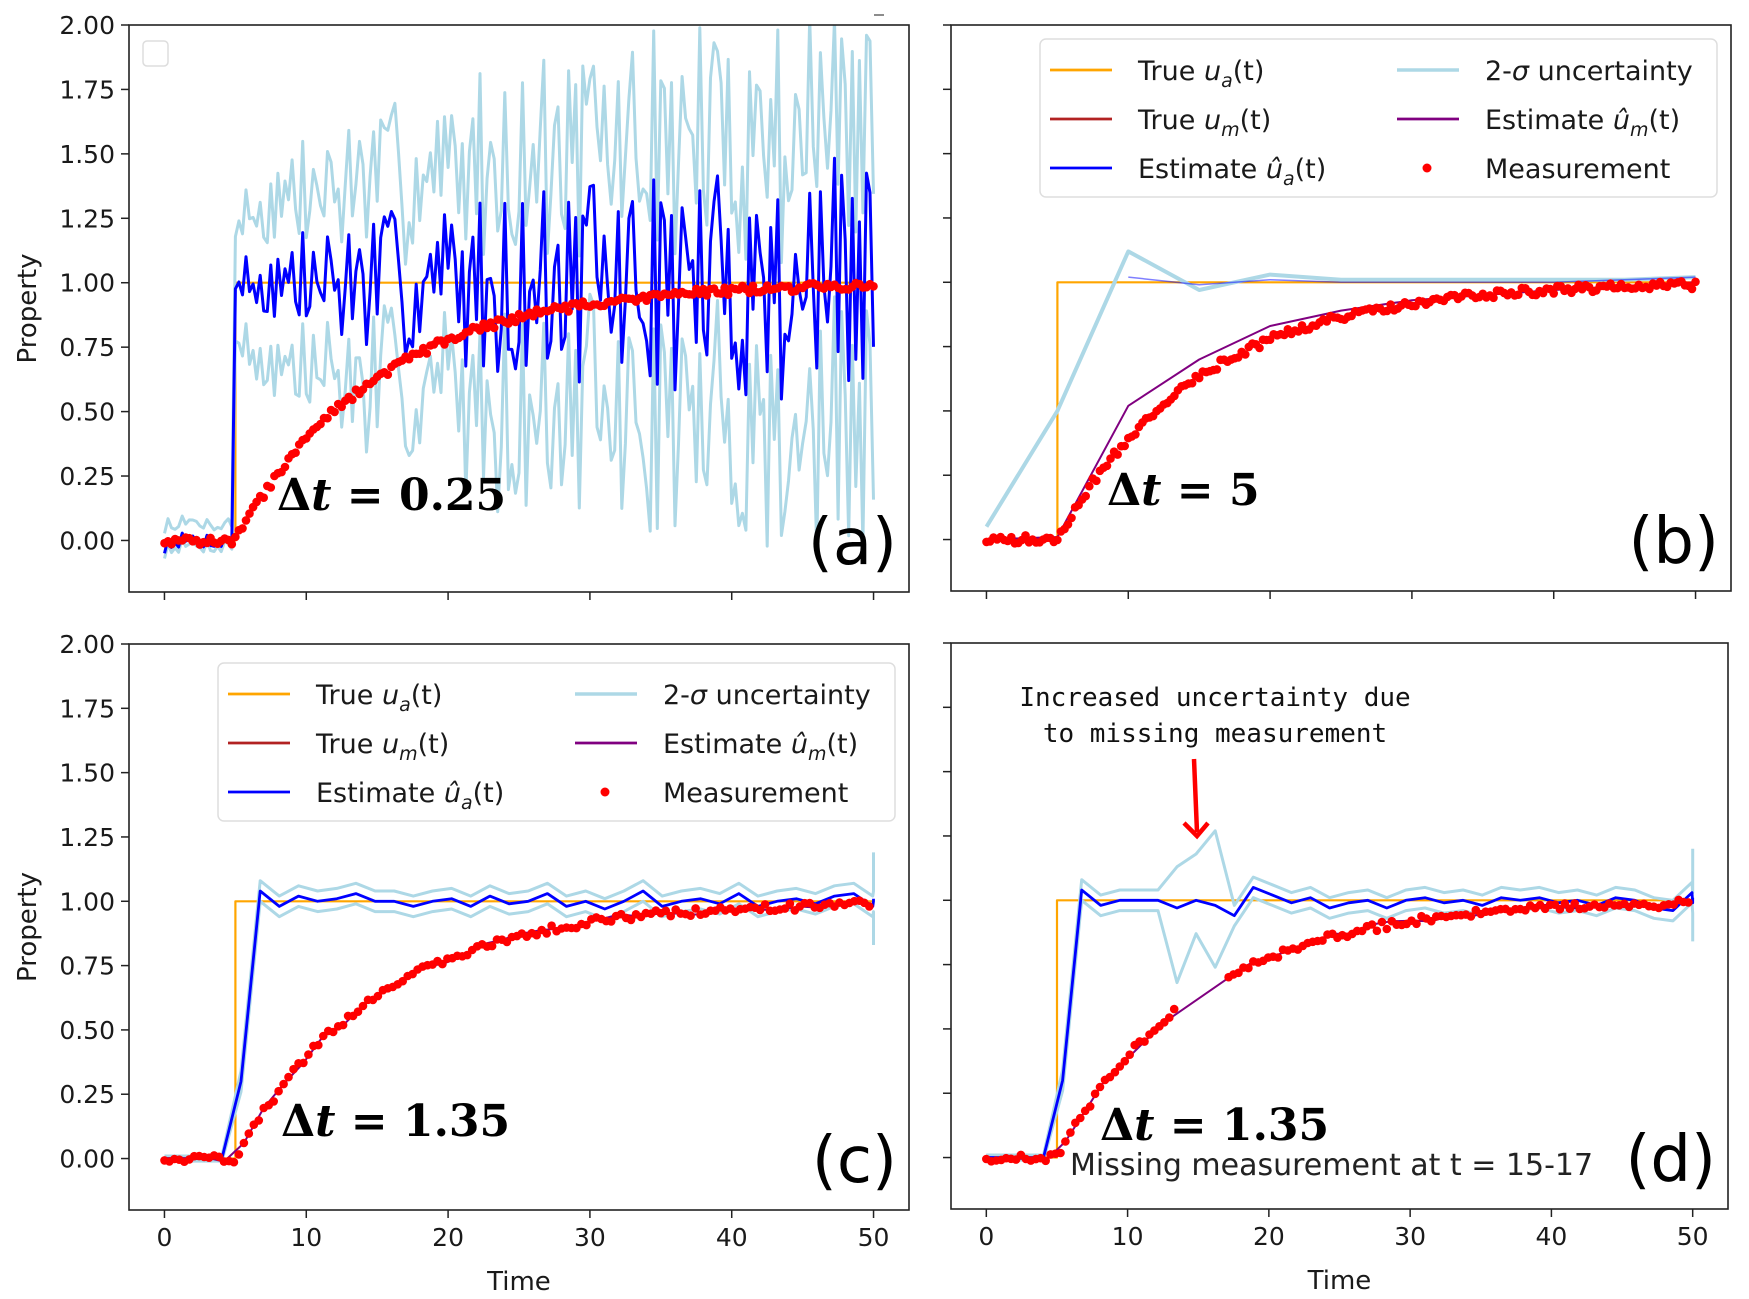 This screenshot has width=1749, height=1299. I want to click on y-tick-label: 1.00, so click(87, 901).